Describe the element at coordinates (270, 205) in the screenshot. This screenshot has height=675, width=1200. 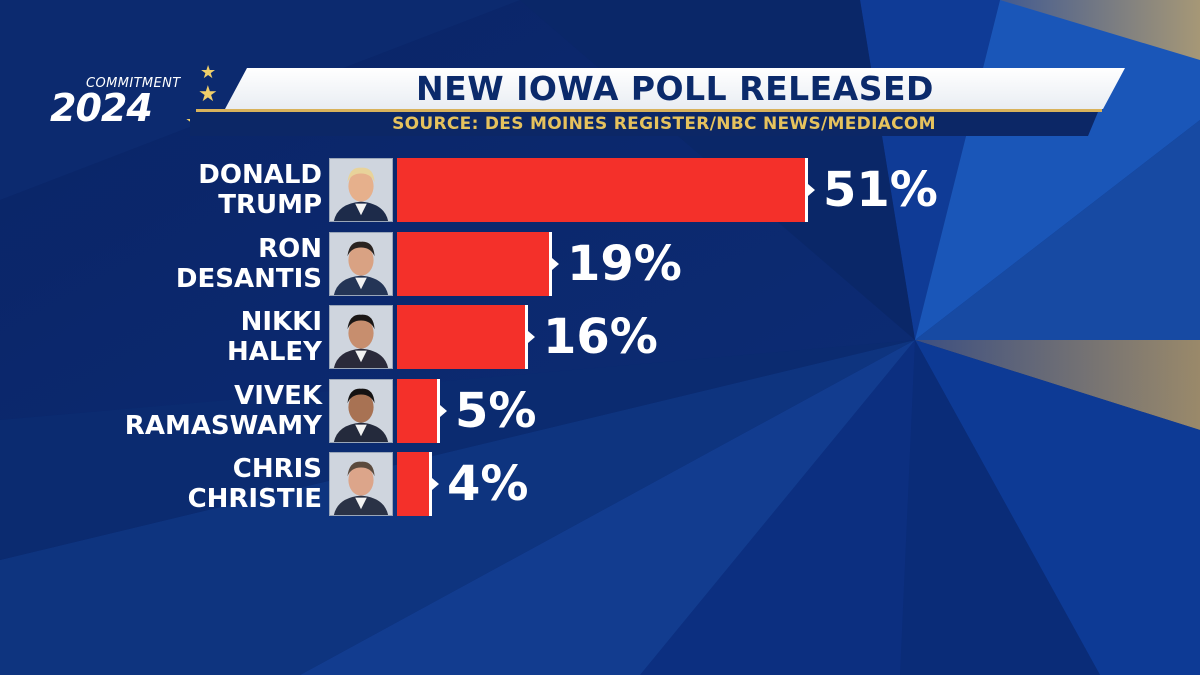
I see `candidate-last-name: TRUMP` at that location.